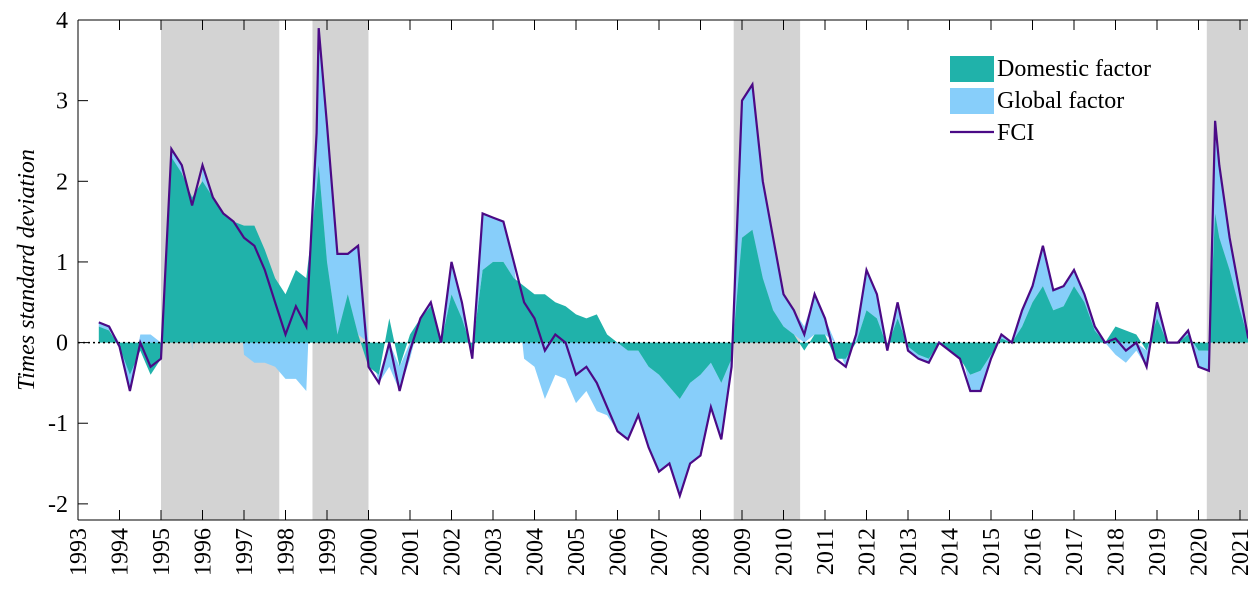 The height and width of the screenshot is (599, 1248). Describe the element at coordinates (79, 552) in the screenshot. I see `x-tick-label: 1993` at that location.